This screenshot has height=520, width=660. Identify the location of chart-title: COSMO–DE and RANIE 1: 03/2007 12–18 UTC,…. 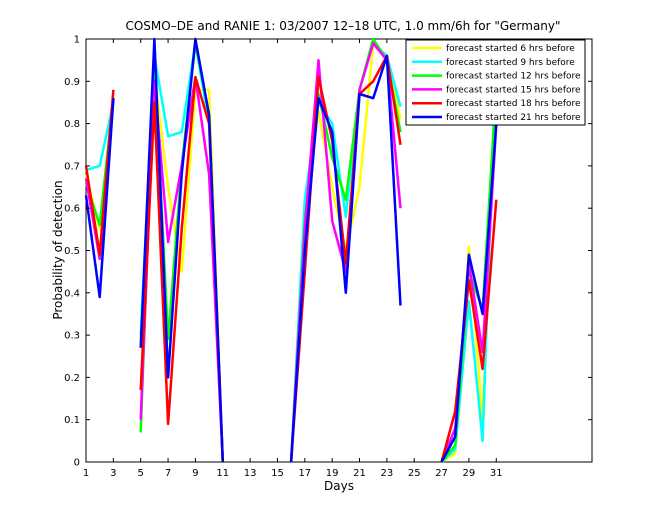
(342, 26).